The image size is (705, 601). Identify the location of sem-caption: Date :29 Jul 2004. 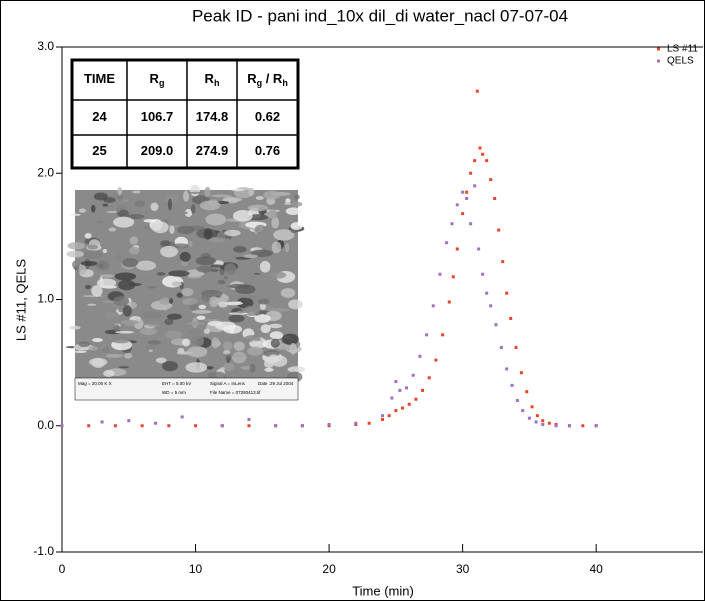
(276, 383).